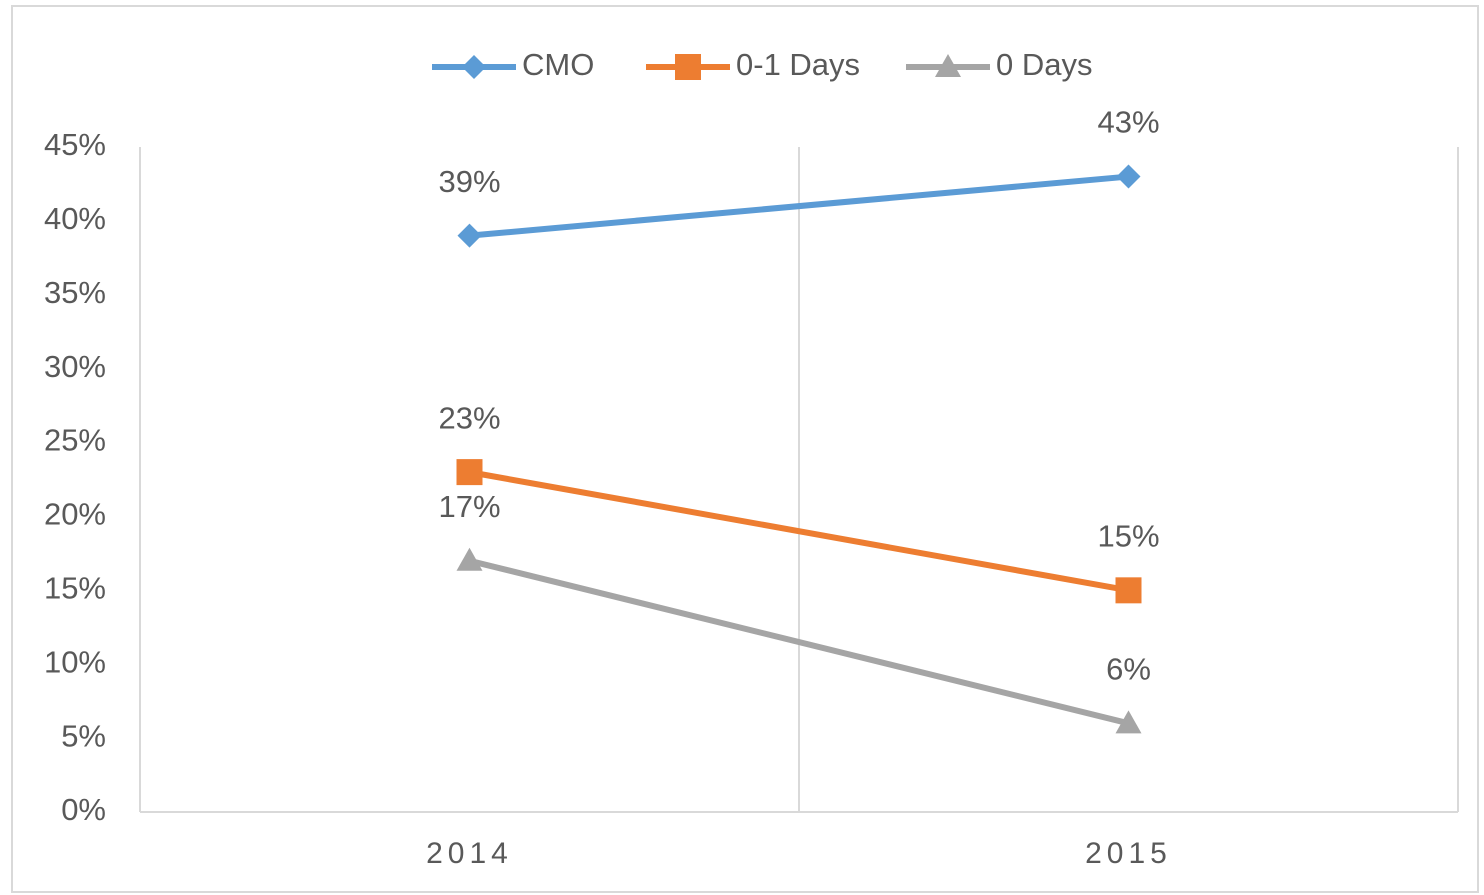 This screenshot has width=1484, height=895. Describe the element at coordinates (1128, 122) in the screenshot. I see `data-label: 43%` at that location.